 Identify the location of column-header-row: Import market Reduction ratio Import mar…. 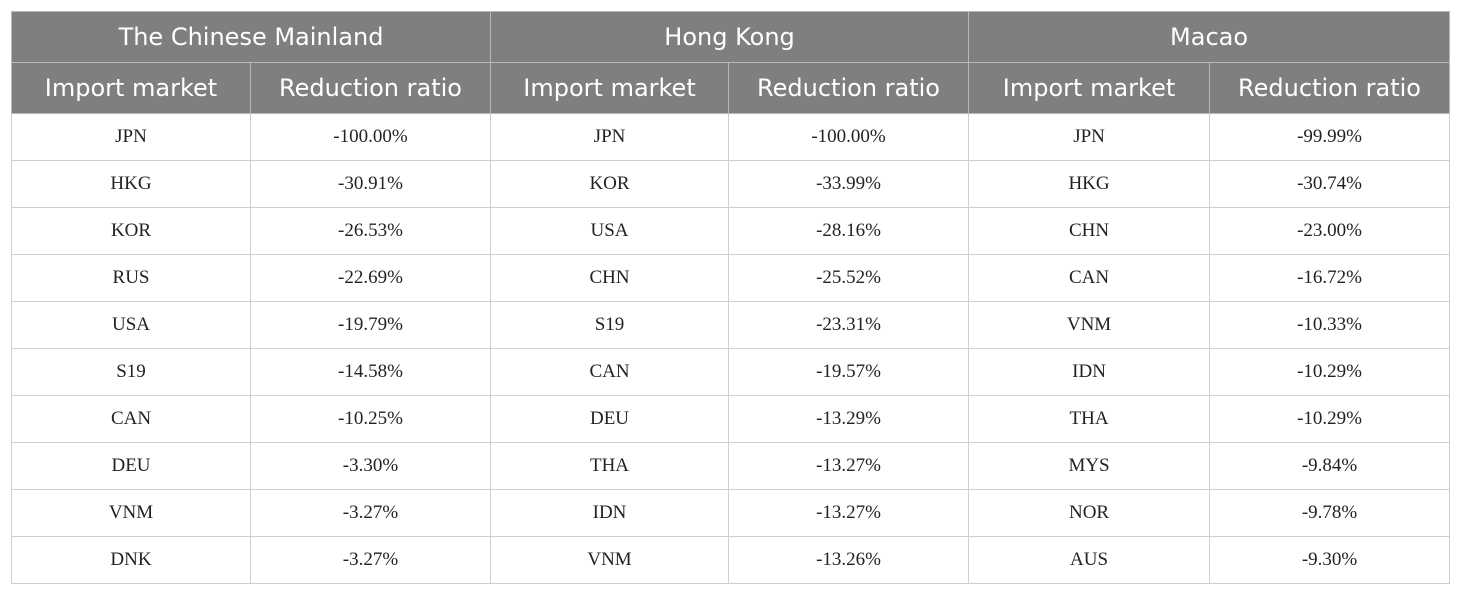
(731, 88).